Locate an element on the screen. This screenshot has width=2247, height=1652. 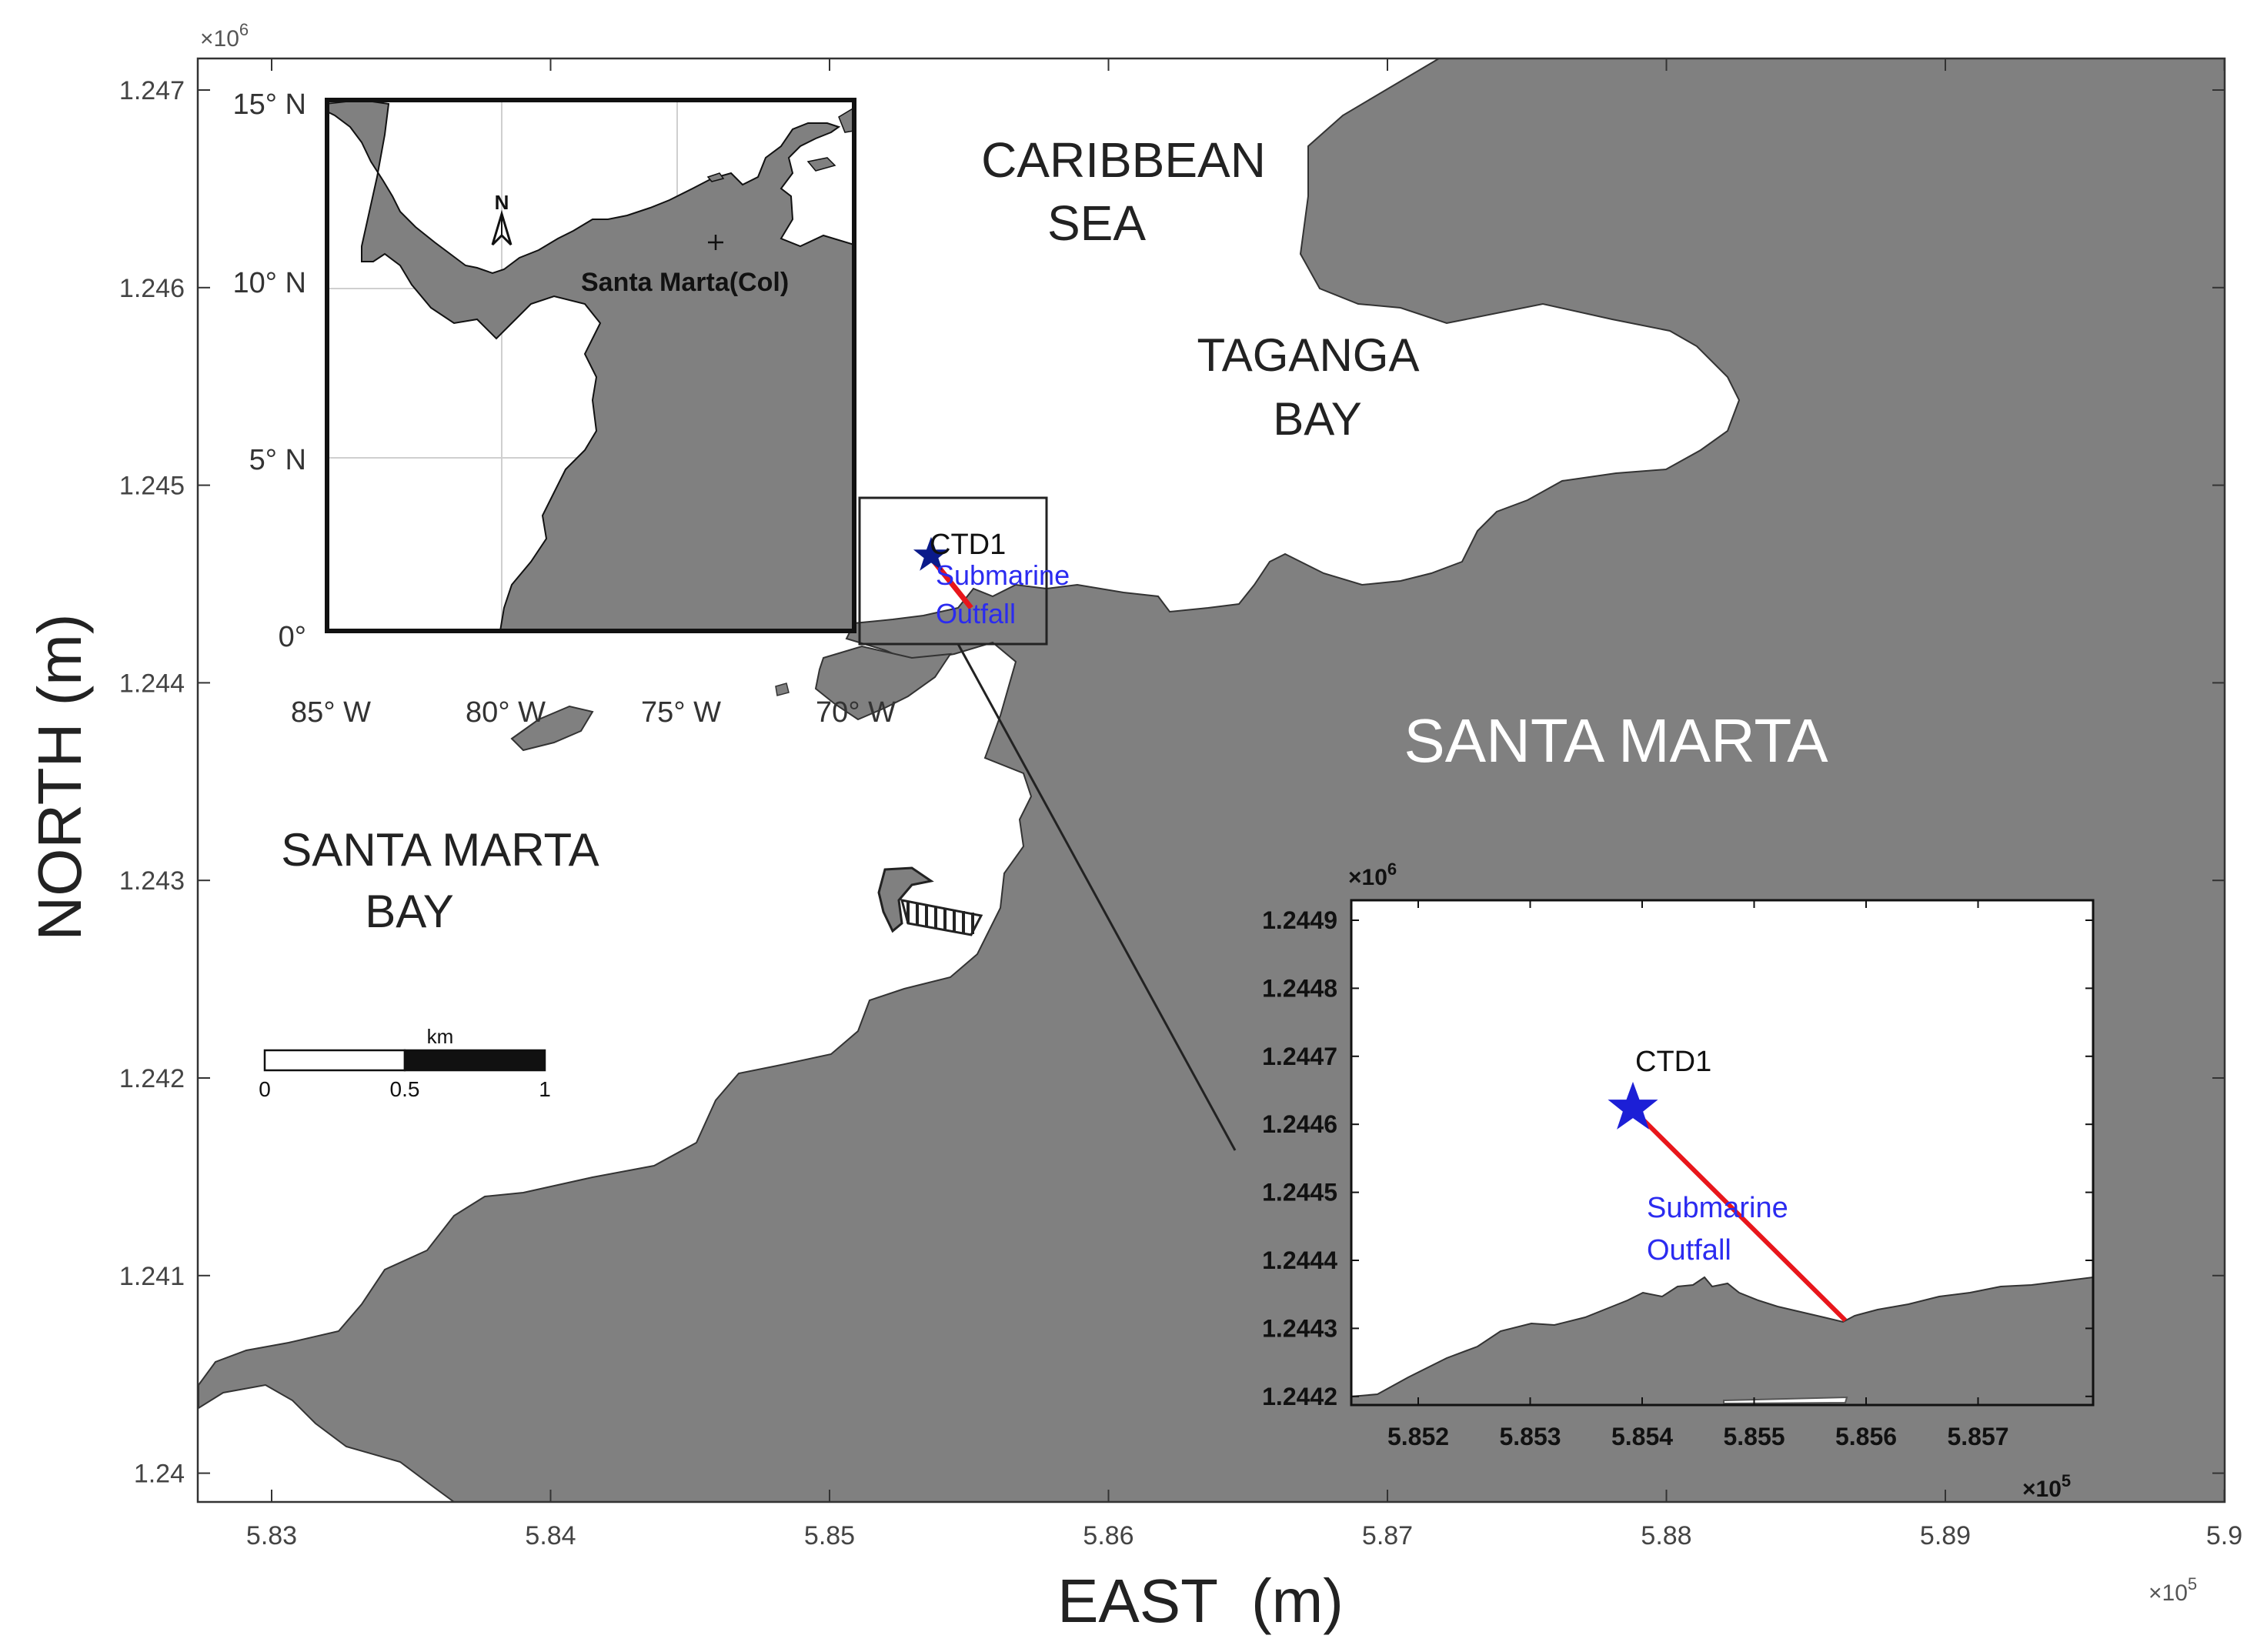
y-tick-label: 1.24 is located at coordinates (159, 1474).